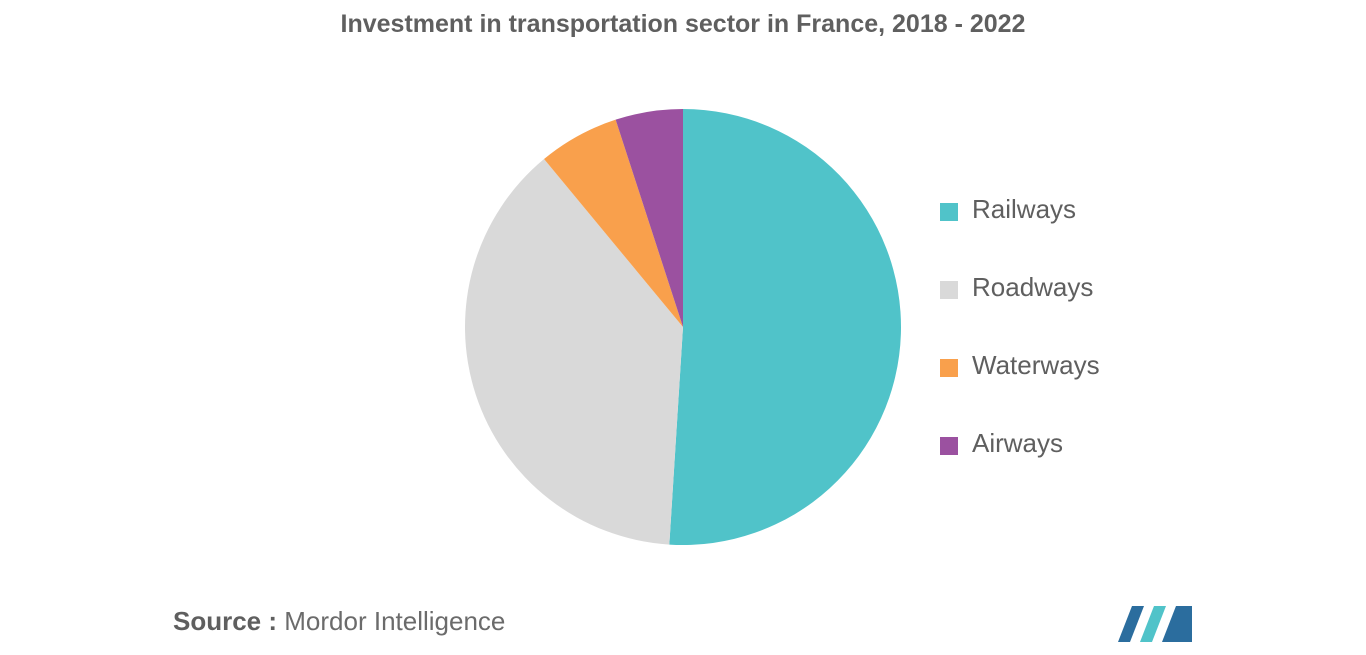 The width and height of the screenshot is (1366, 655). What do you see at coordinates (949, 446) in the screenshot?
I see `legend-swatch-airways` at bounding box center [949, 446].